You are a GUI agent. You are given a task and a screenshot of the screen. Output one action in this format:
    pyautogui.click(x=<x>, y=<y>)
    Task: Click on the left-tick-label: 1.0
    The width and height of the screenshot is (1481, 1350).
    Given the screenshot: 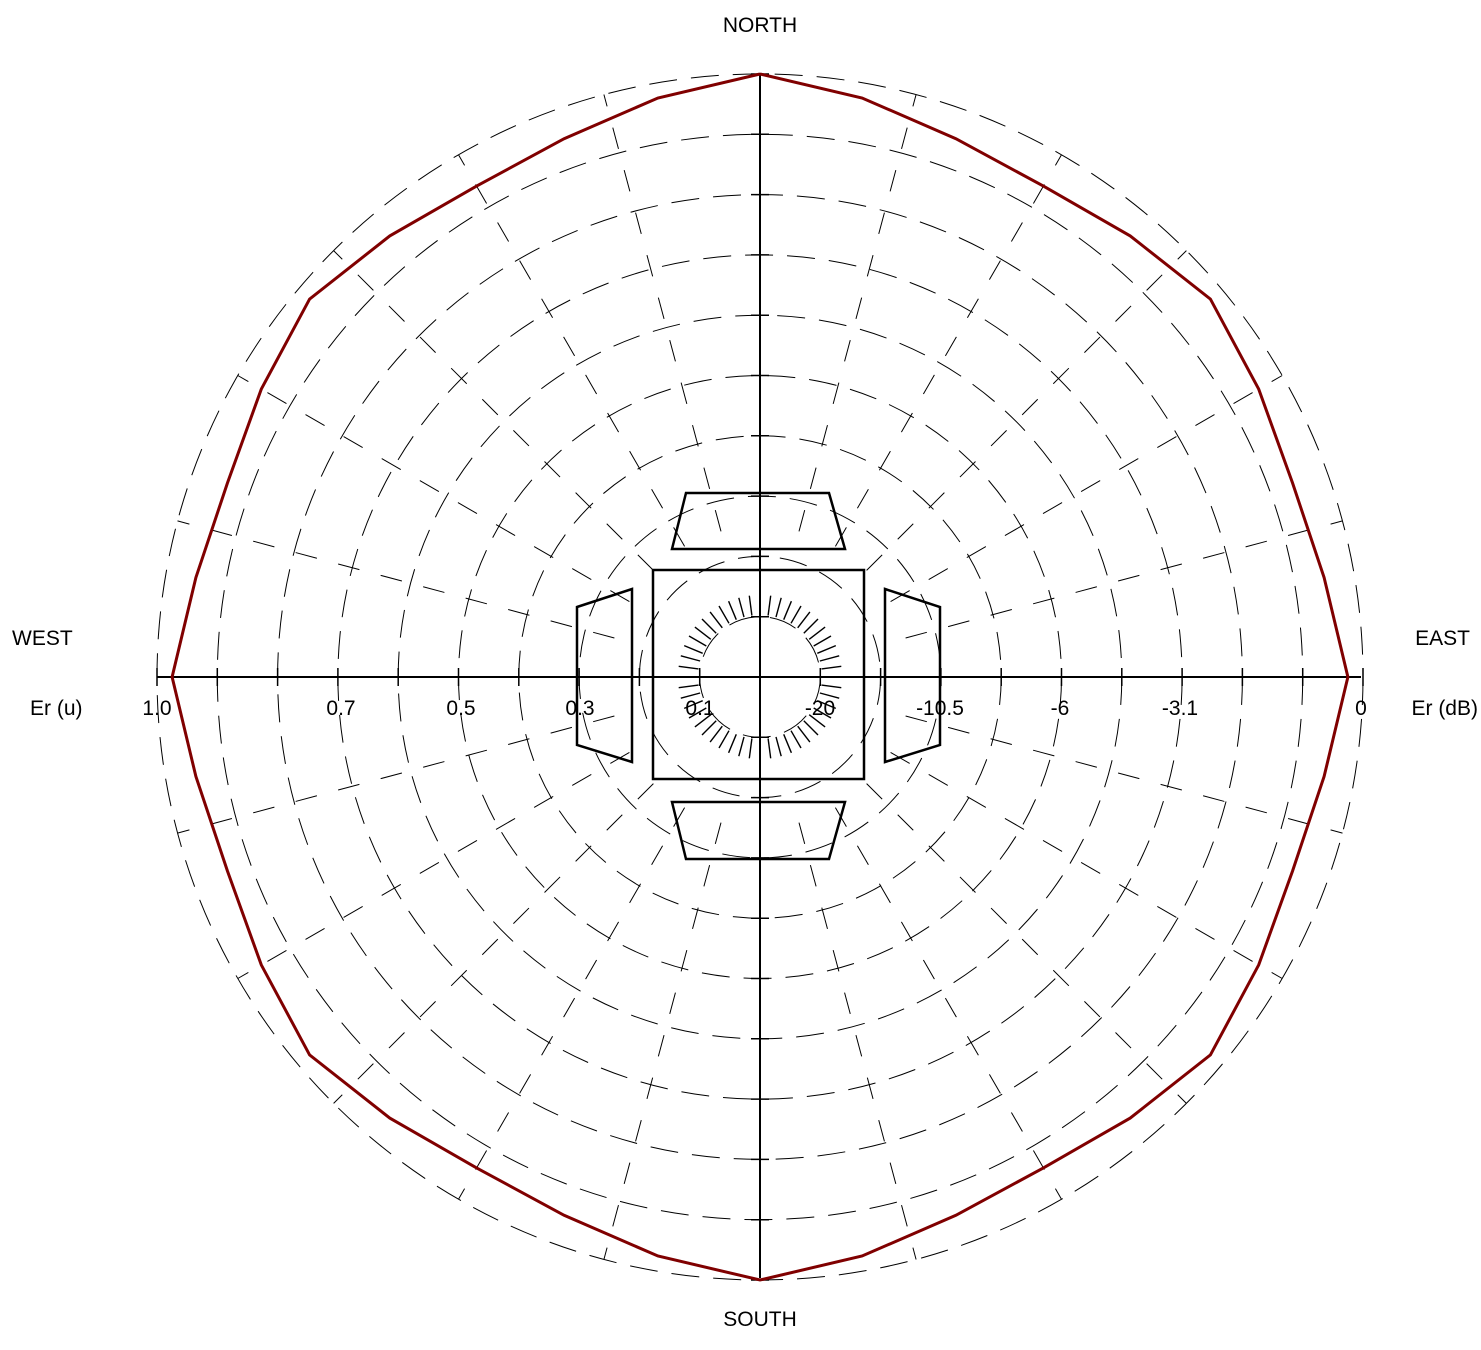 What is the action you would take?
    pyautogui.click(x=156, y=708)
    